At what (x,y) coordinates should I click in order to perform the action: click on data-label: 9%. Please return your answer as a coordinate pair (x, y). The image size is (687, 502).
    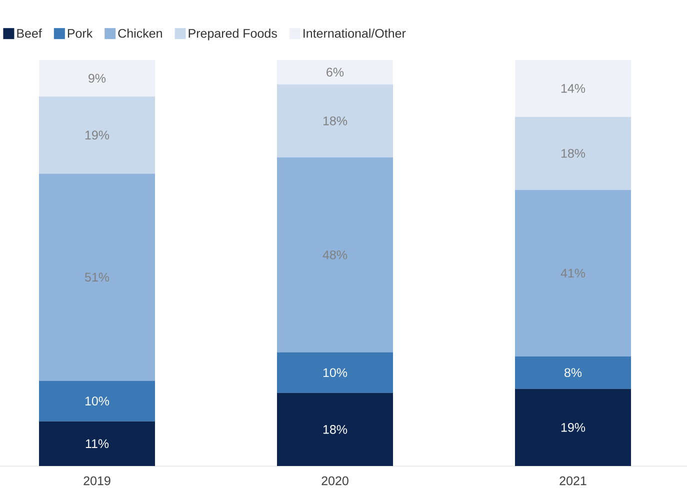
    Looking at the image, I should click on (97, 78).